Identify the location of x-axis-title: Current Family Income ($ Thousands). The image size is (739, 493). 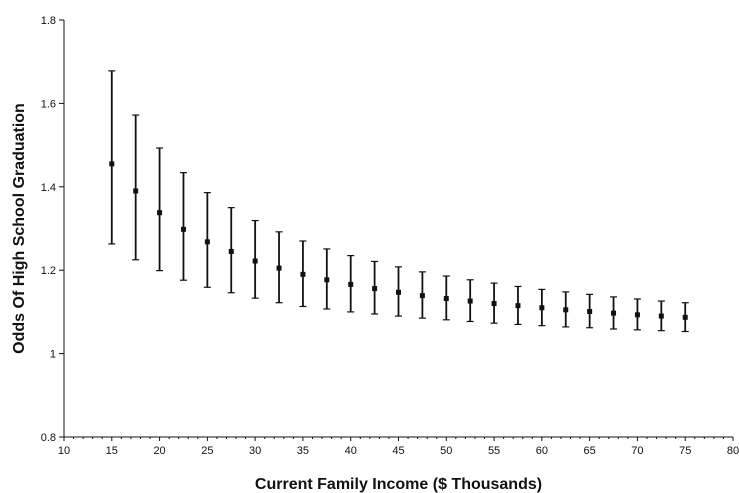
(398, 484).